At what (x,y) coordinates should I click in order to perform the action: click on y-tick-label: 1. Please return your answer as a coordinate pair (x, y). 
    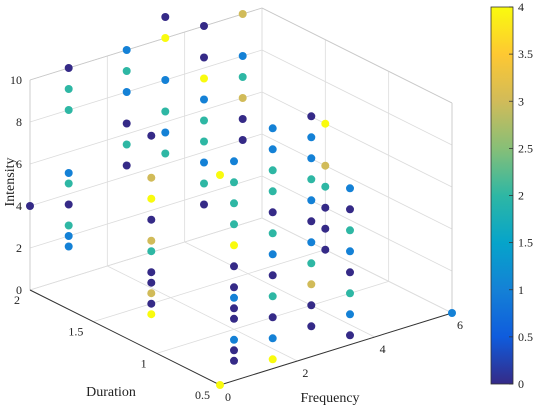
    Looking at the image, I should click on (144, 363).